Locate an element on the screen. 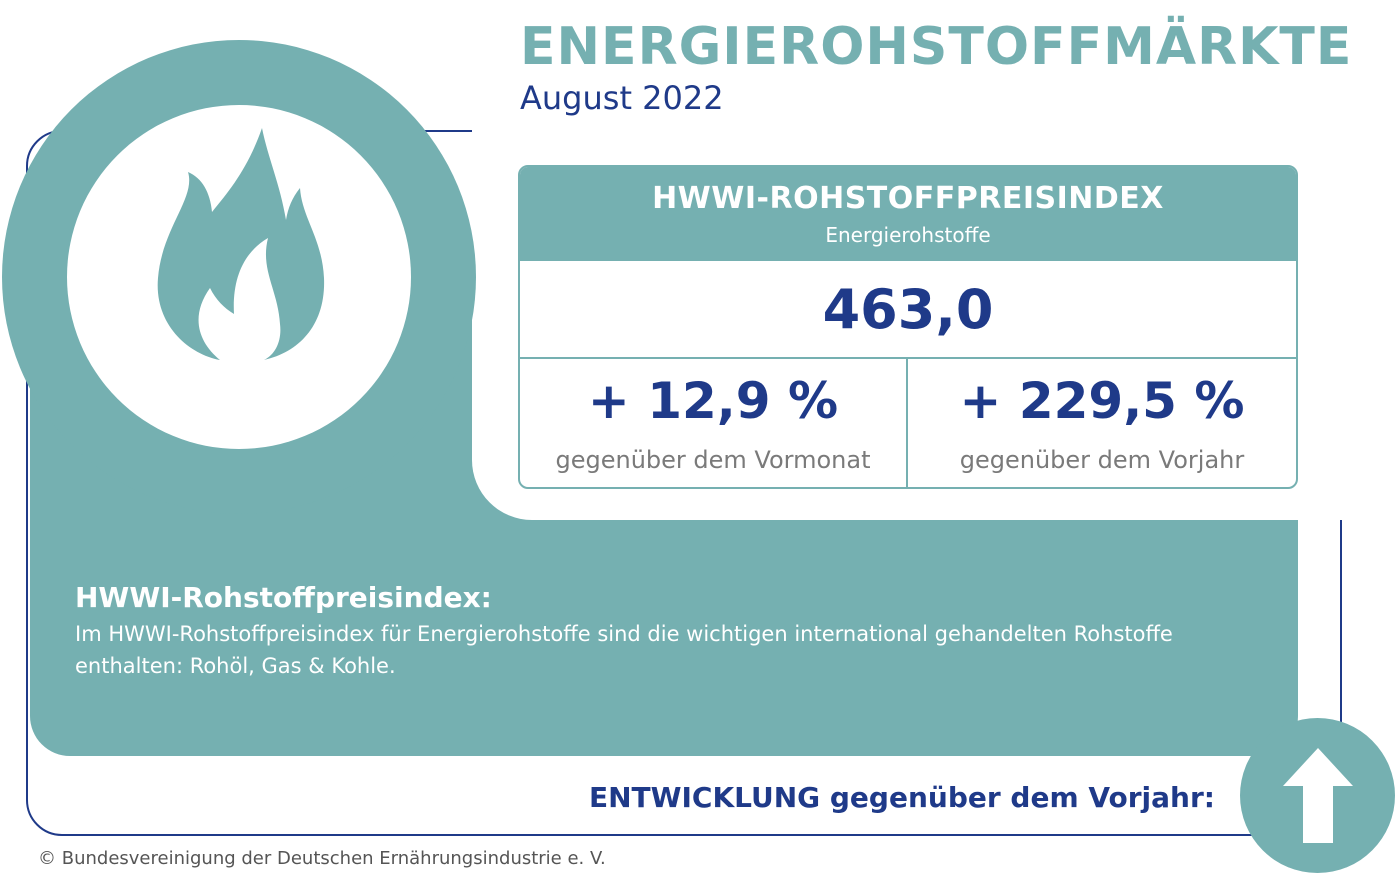 The height and width of the screenshot is (885, 1400). index-header: HWWI-ROHSTOFFPREISINDEX Energierohstoffe is located at coordinates (908, 214).